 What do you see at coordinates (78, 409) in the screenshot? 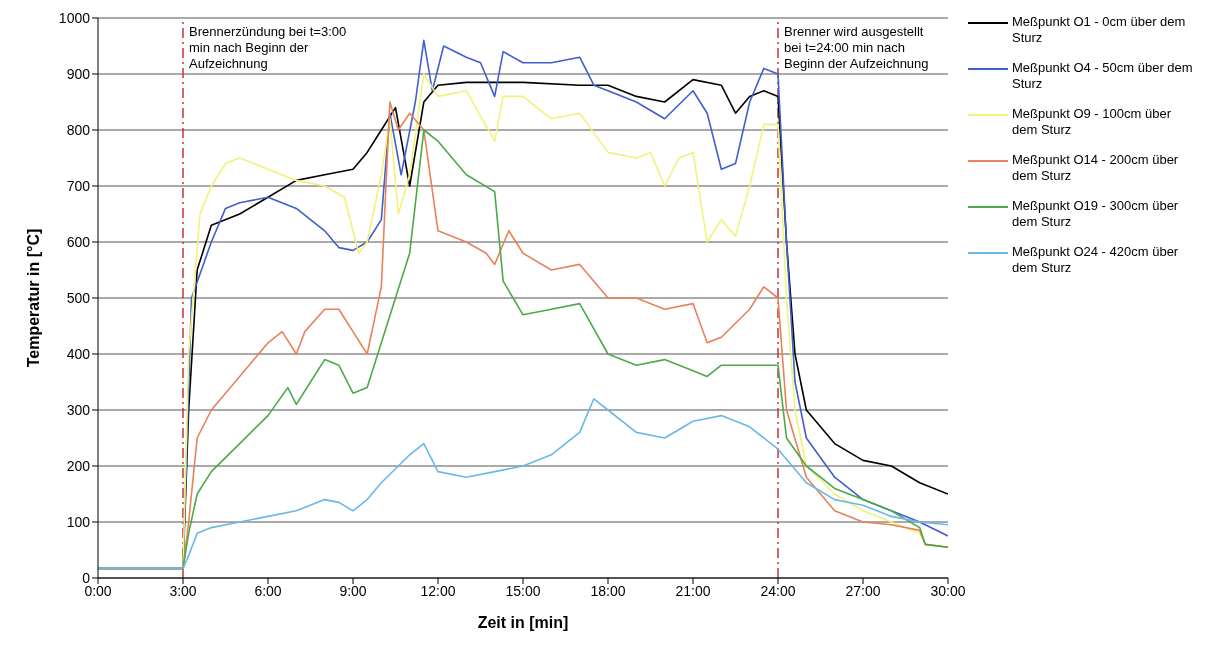
I see `y-tick-label: 300` at bounding box center [78, 409].